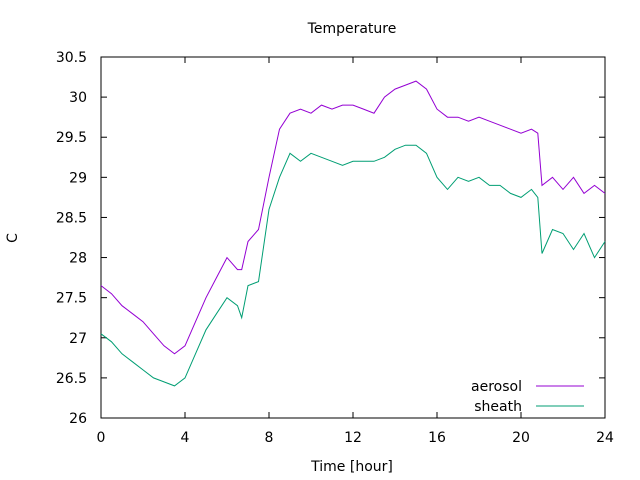 This screenshot has height=480, width=640. Describe the element at coordinates (353, 438) in the screenshot. I see `x-tick-label: 12` at that location.